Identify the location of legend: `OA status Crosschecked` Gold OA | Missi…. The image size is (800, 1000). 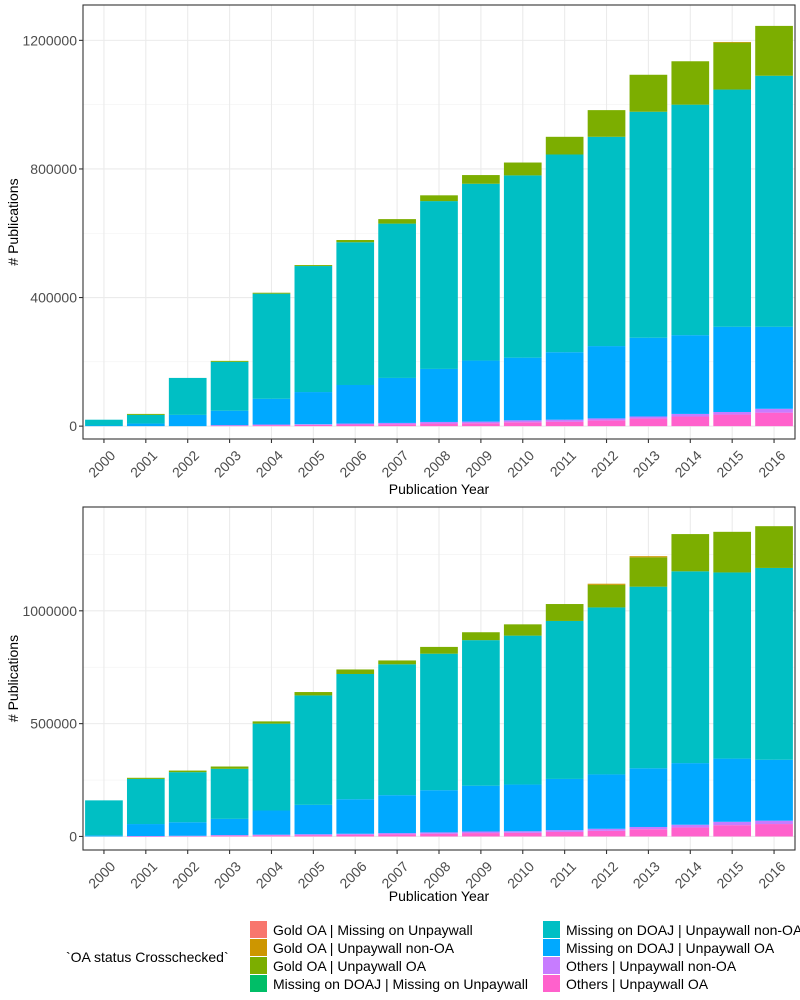
(433, 956).